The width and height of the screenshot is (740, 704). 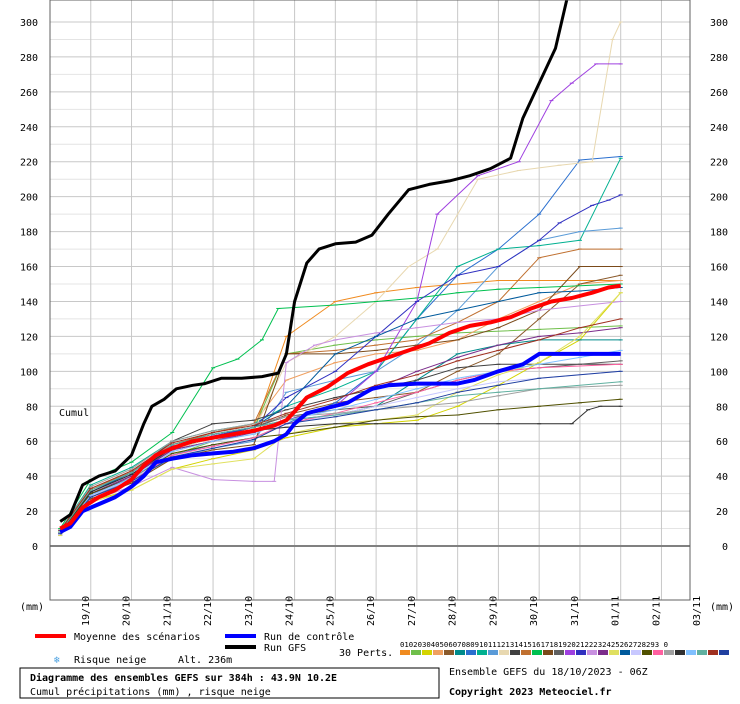 I want to click on y-tick-label-left: 280, so click(x=29, y=58).